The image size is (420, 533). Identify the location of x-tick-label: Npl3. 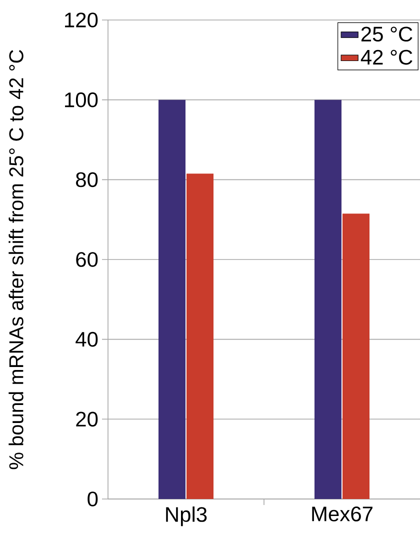
(186, 516).